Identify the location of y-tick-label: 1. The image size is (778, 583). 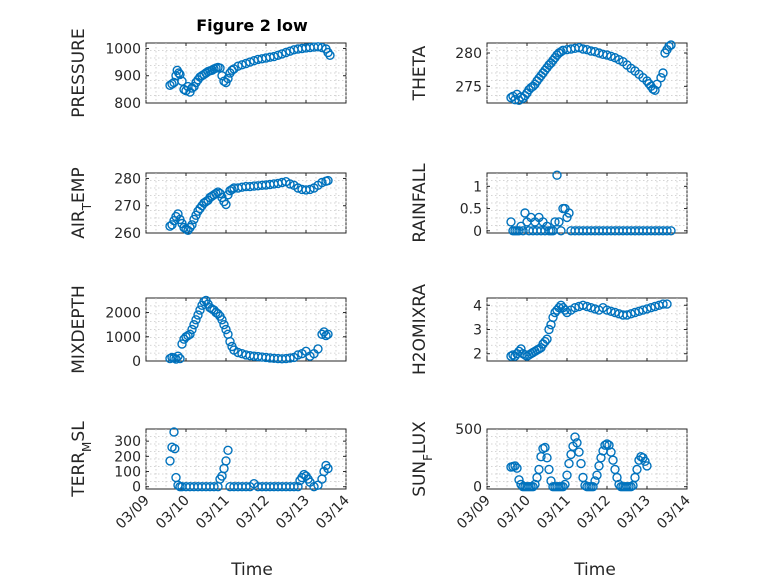
(477, 187).